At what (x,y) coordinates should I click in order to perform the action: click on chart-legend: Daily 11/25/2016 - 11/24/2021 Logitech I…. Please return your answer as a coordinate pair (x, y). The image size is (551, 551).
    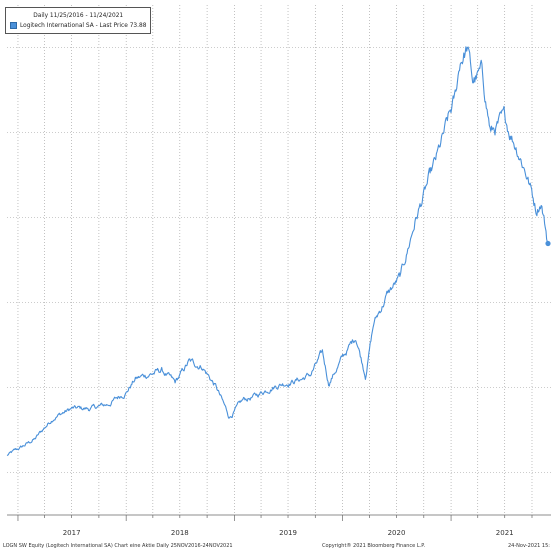
    Looking at the image, I should click on (78, 20).